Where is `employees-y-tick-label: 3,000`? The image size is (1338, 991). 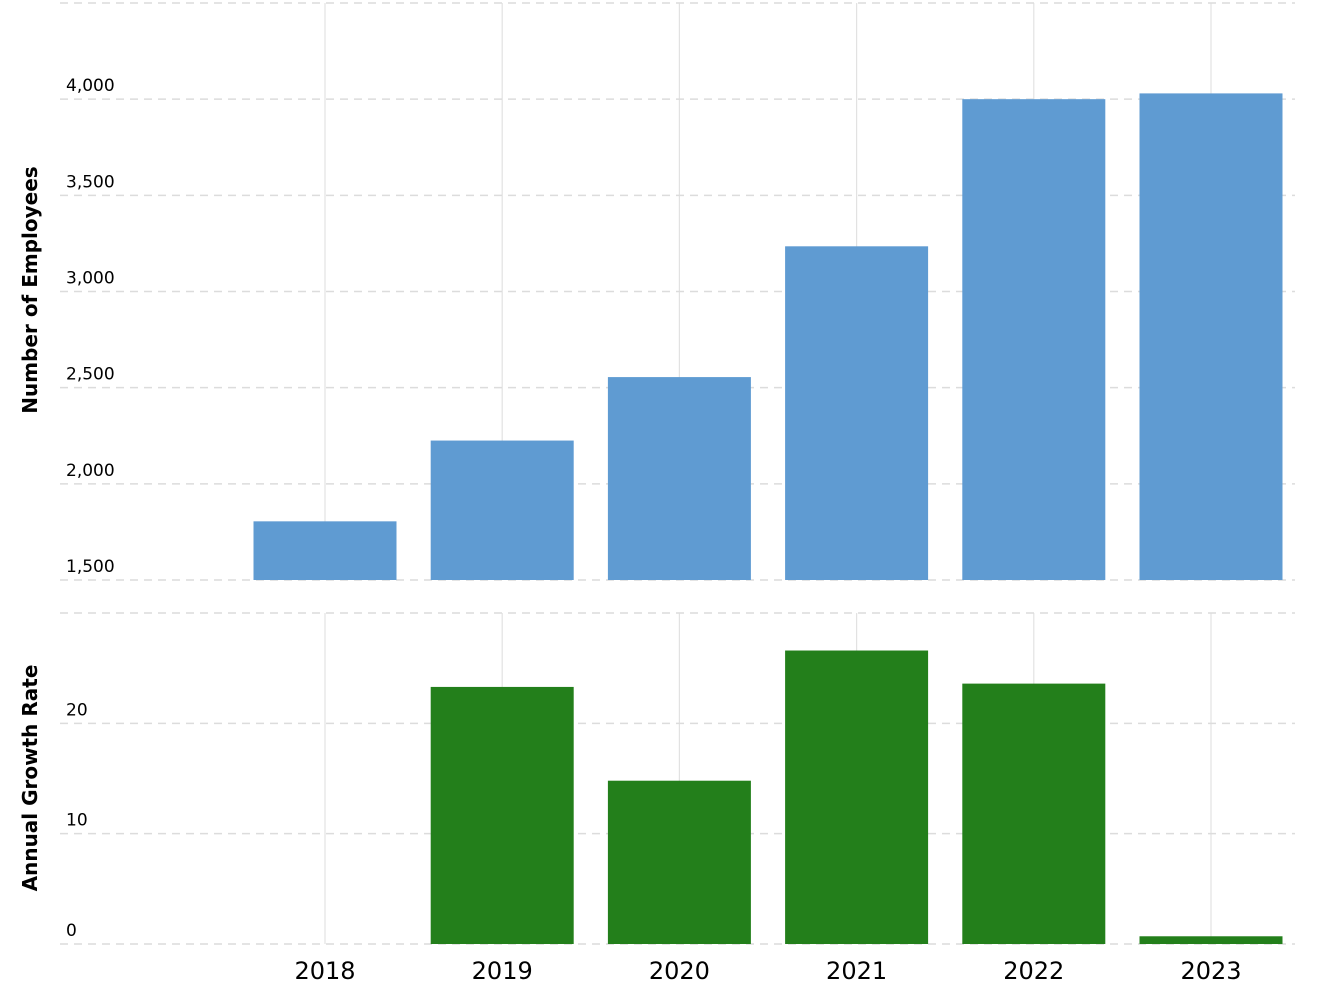 employees-y-tick-label: 3,000 is located at coordinates (90, 279).